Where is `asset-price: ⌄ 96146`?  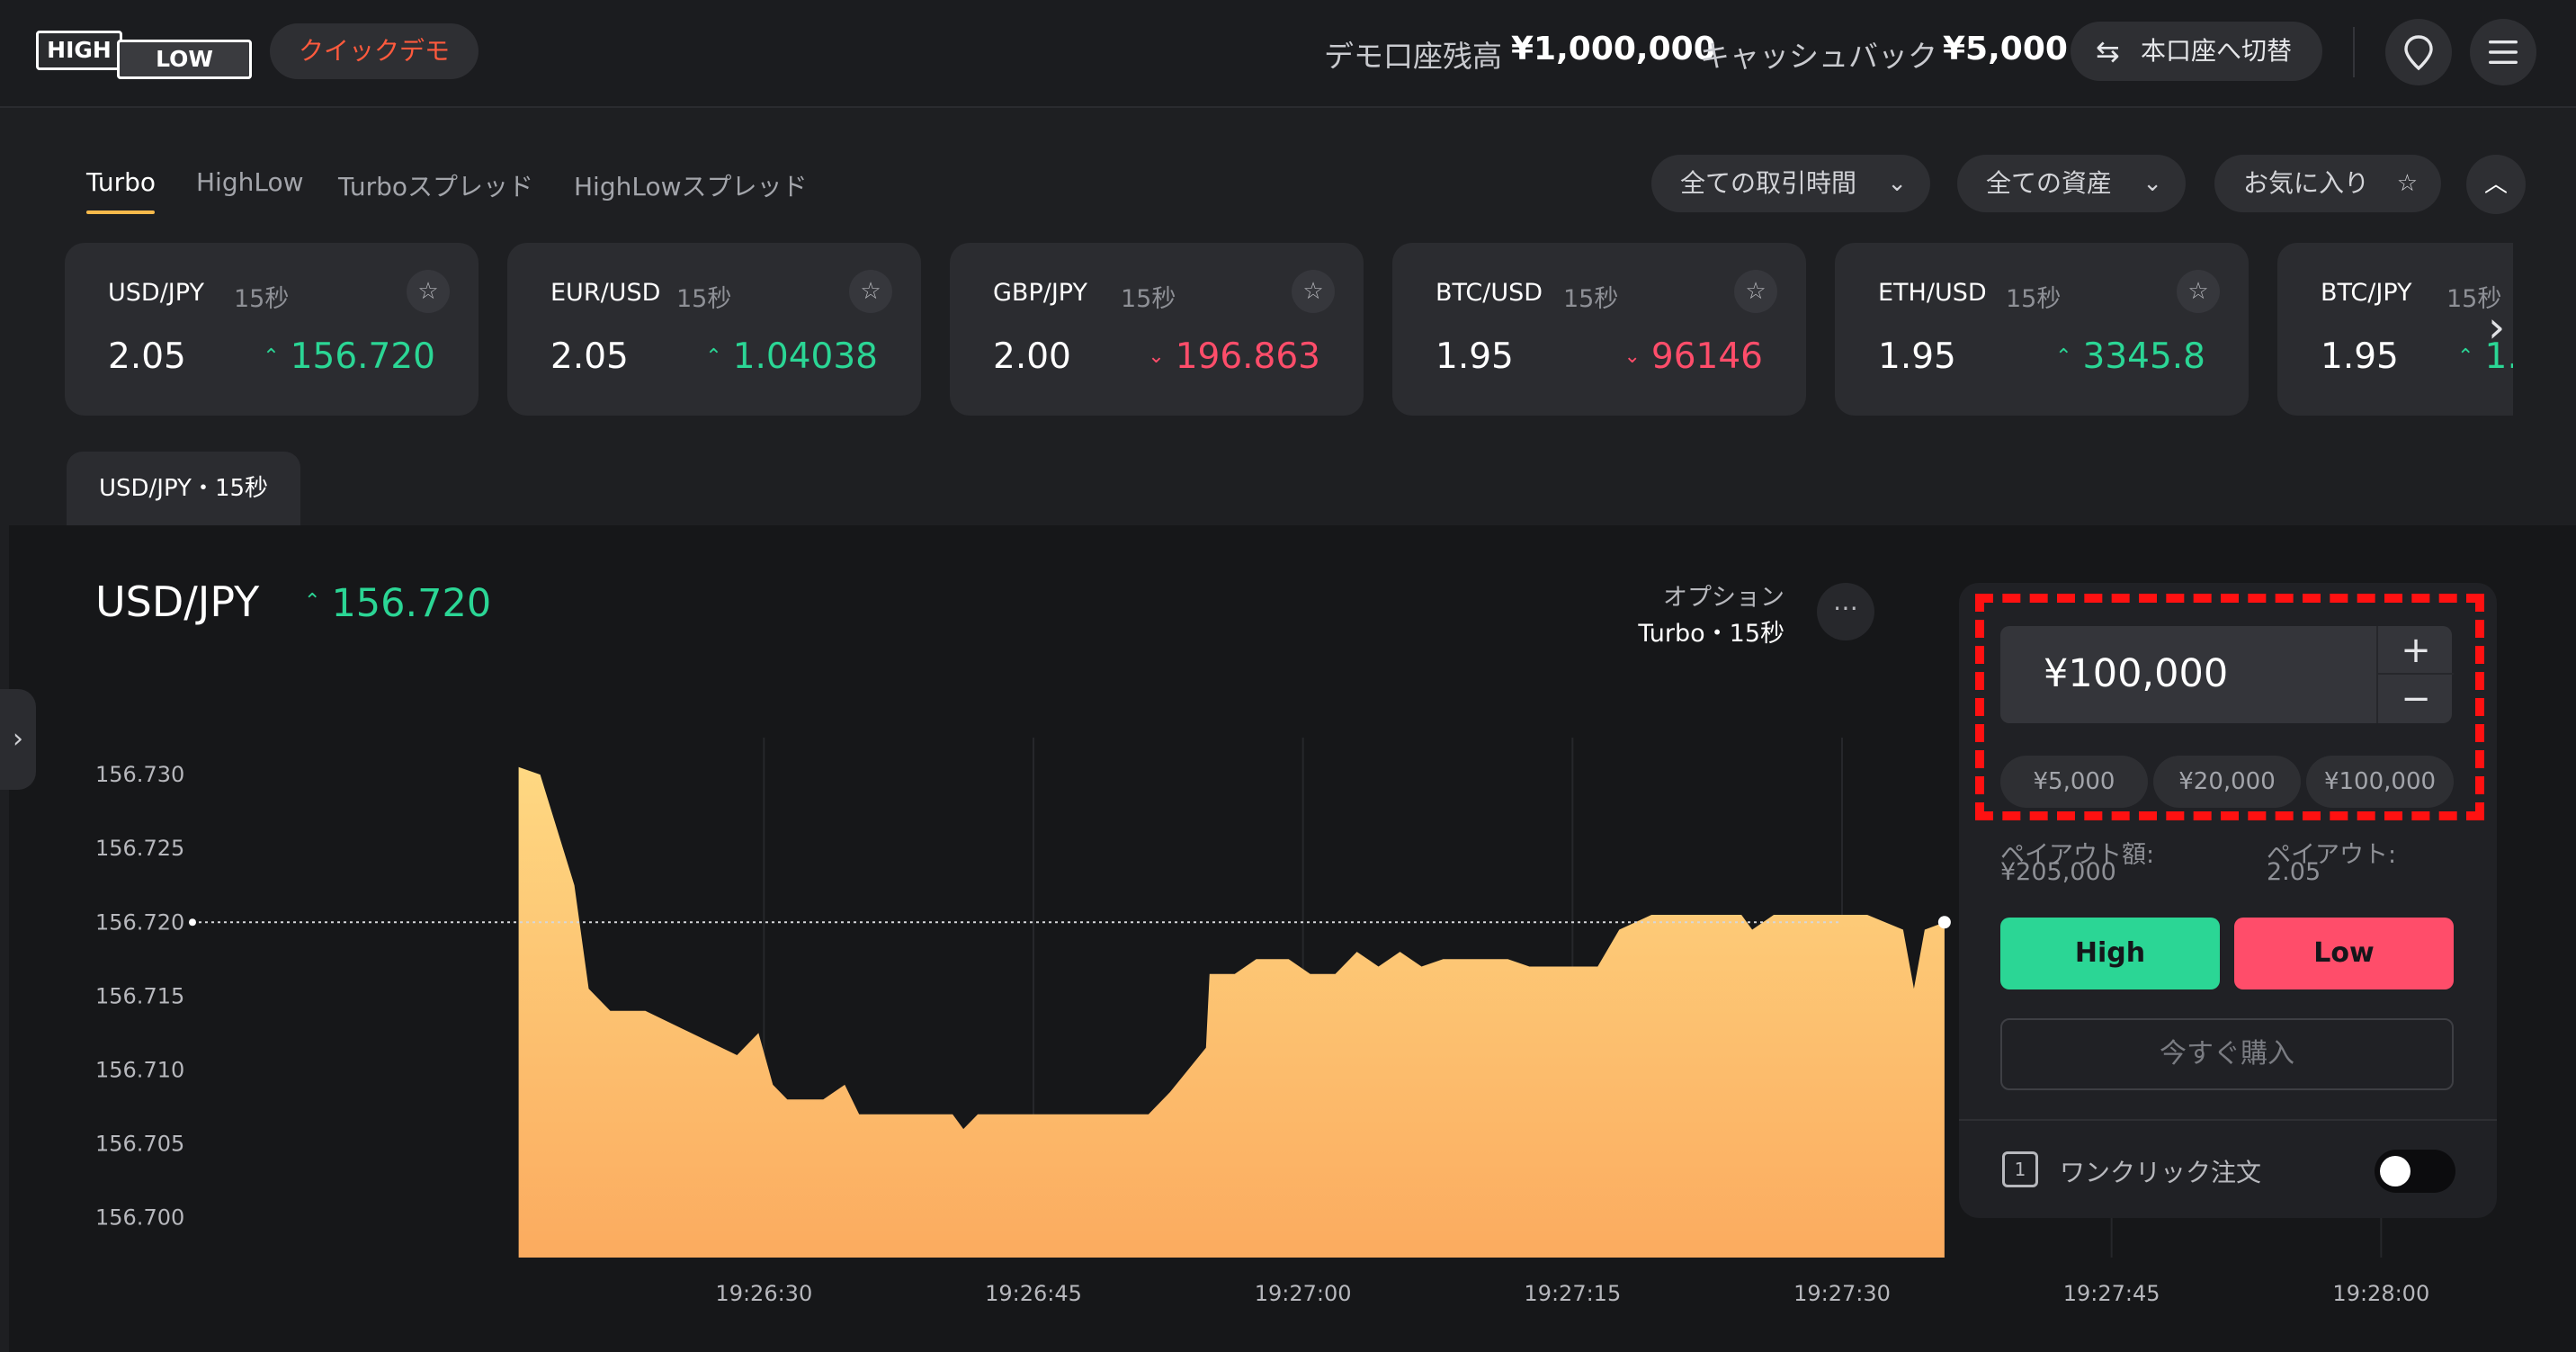
asset-price: ⌄ 96146 is located at coordinates (1693, 356).